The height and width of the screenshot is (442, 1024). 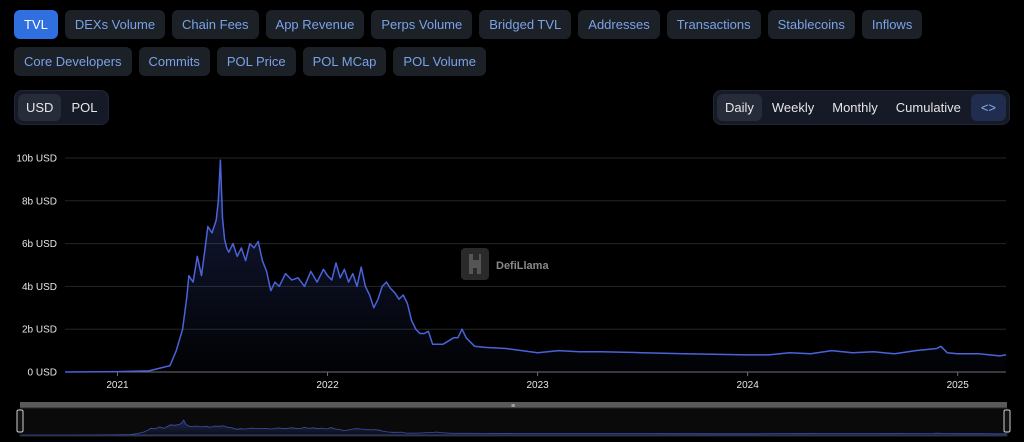 I want to click on period-toggle: Daily Weekly Monthly Cumulative <>, so click(x=861, y=107).